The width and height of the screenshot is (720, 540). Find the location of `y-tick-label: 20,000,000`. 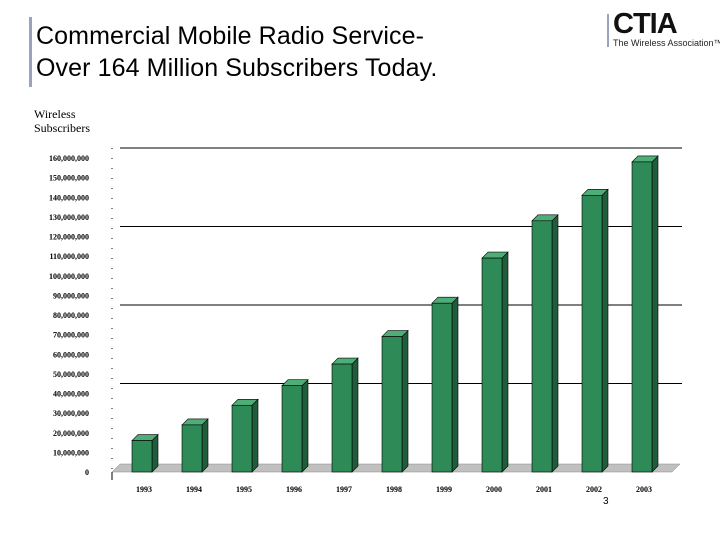

y-tick-label: 20,000,000 is located at coordinates (71, 433).